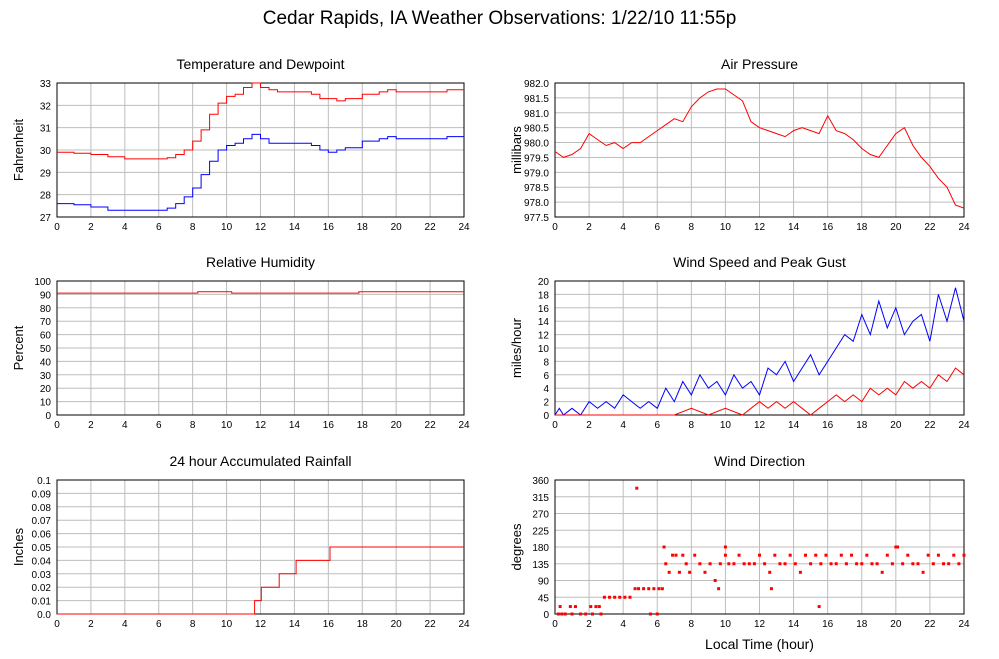 Image resolution: width=999 pixels, height=659 pixels. I want to click on direction-y-axis-label: degrees, so click(516, 546).